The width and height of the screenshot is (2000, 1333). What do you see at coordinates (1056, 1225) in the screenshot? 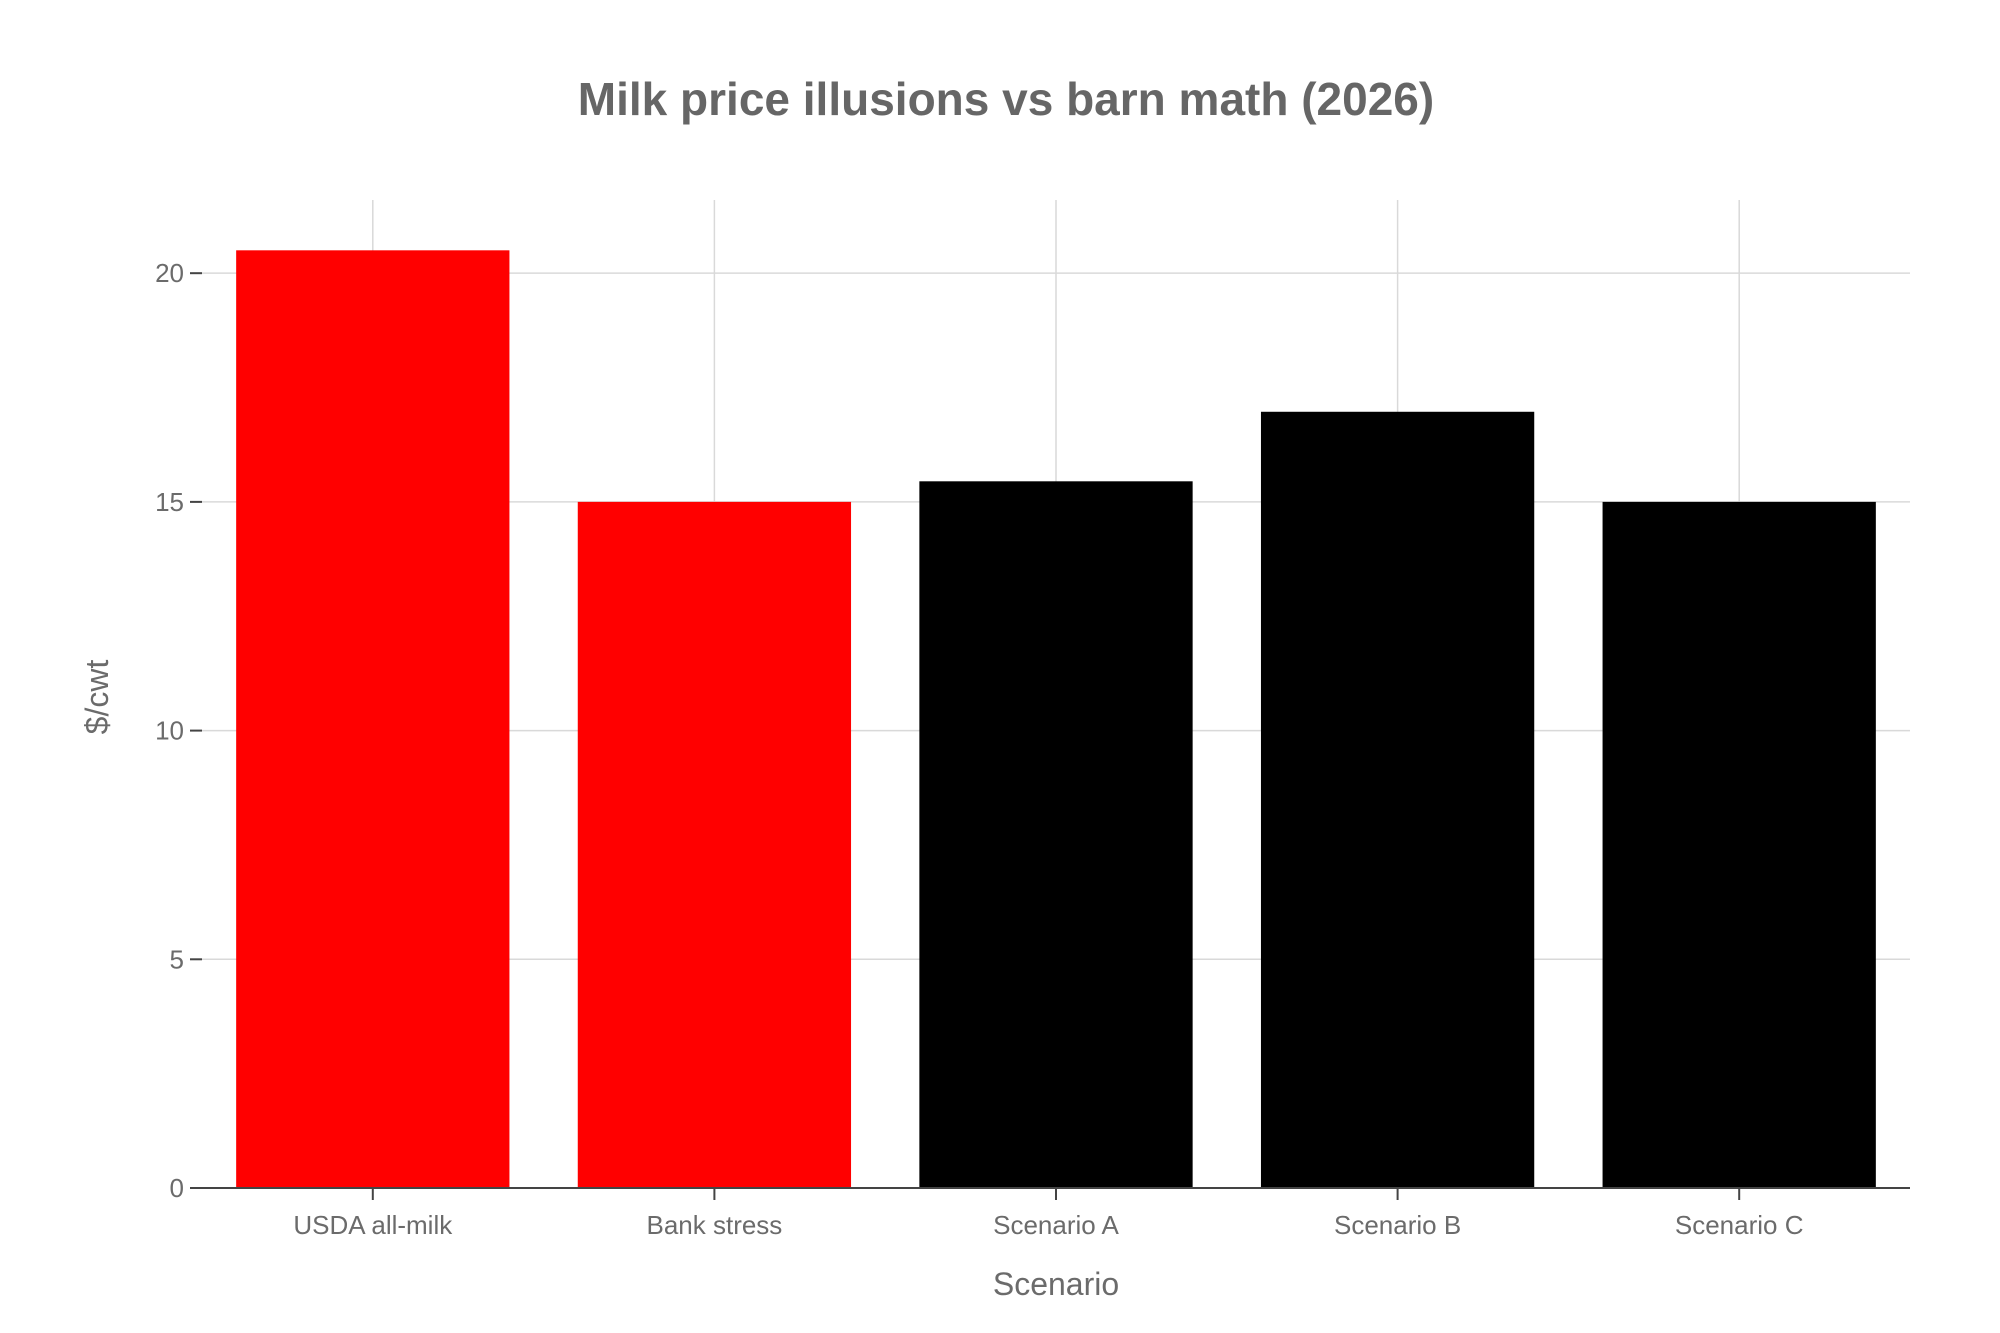
I see `x-tick-label: Scenario A` at bounding box center [1056, 1225].